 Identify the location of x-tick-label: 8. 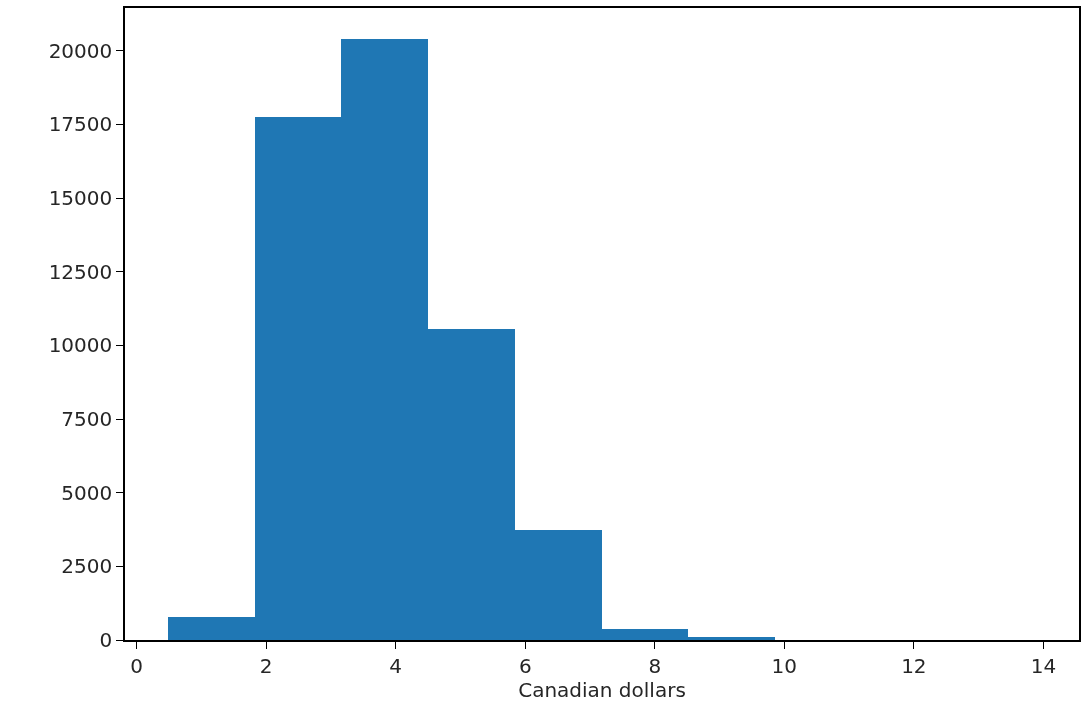
(655, 665).